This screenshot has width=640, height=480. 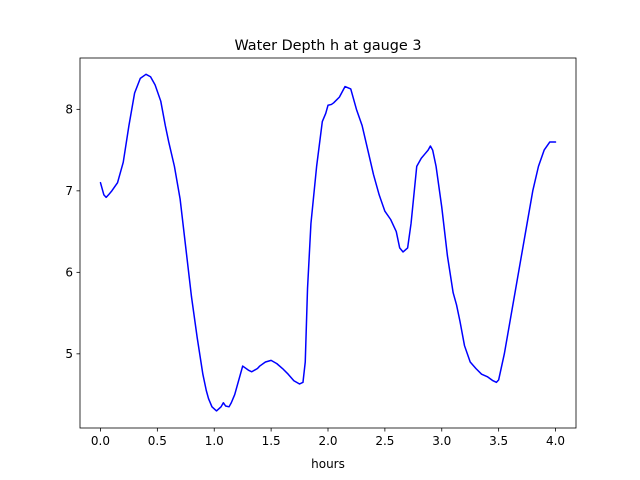 I want to click on x-axis-label: hours, so click(x=328, y=464).